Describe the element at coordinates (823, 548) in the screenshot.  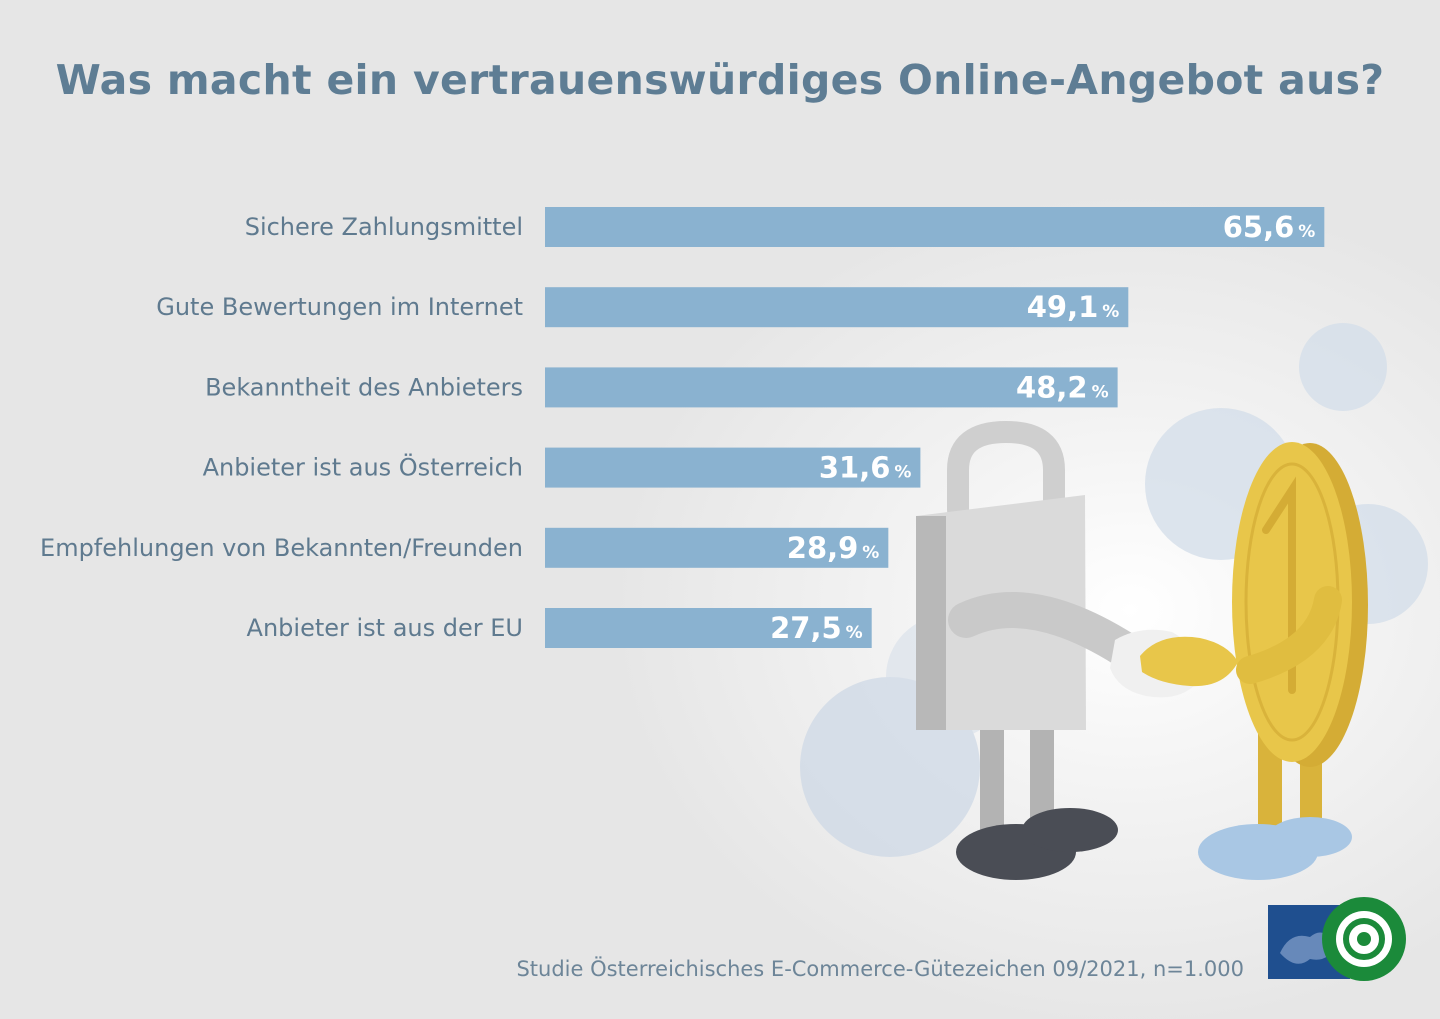
I see `value-label: 28,9` at that location.